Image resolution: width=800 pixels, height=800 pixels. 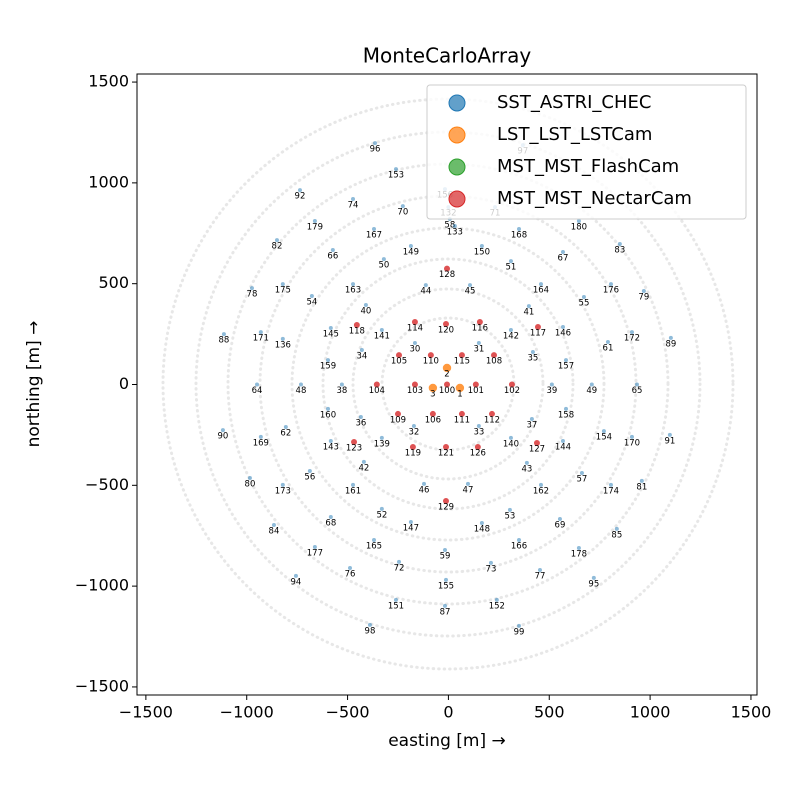 I want to click on point-label: 172, so click(x=632, y=339).